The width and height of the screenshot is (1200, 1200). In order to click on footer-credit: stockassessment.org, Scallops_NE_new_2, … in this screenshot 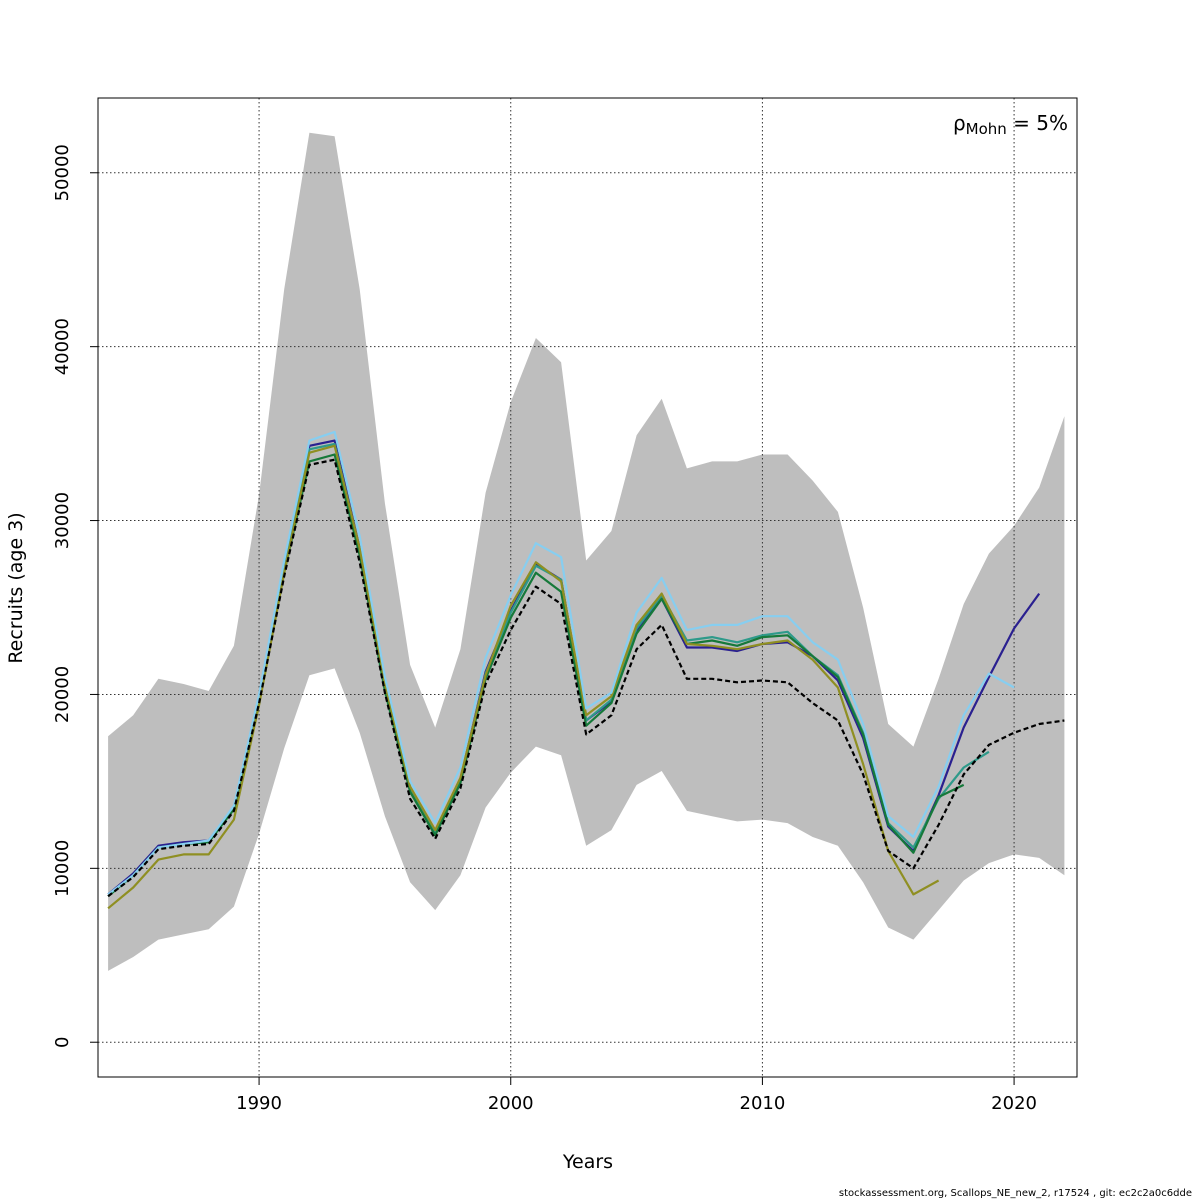, I will do `click(1015, 1193)`.